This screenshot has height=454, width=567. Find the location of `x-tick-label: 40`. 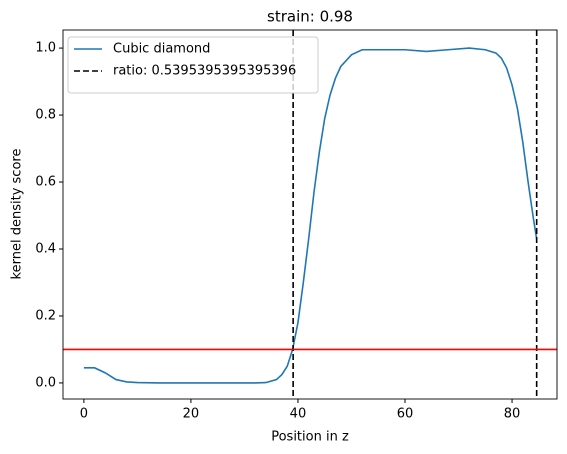

x-tick-label: 40 is located at coordinates (298, 414).